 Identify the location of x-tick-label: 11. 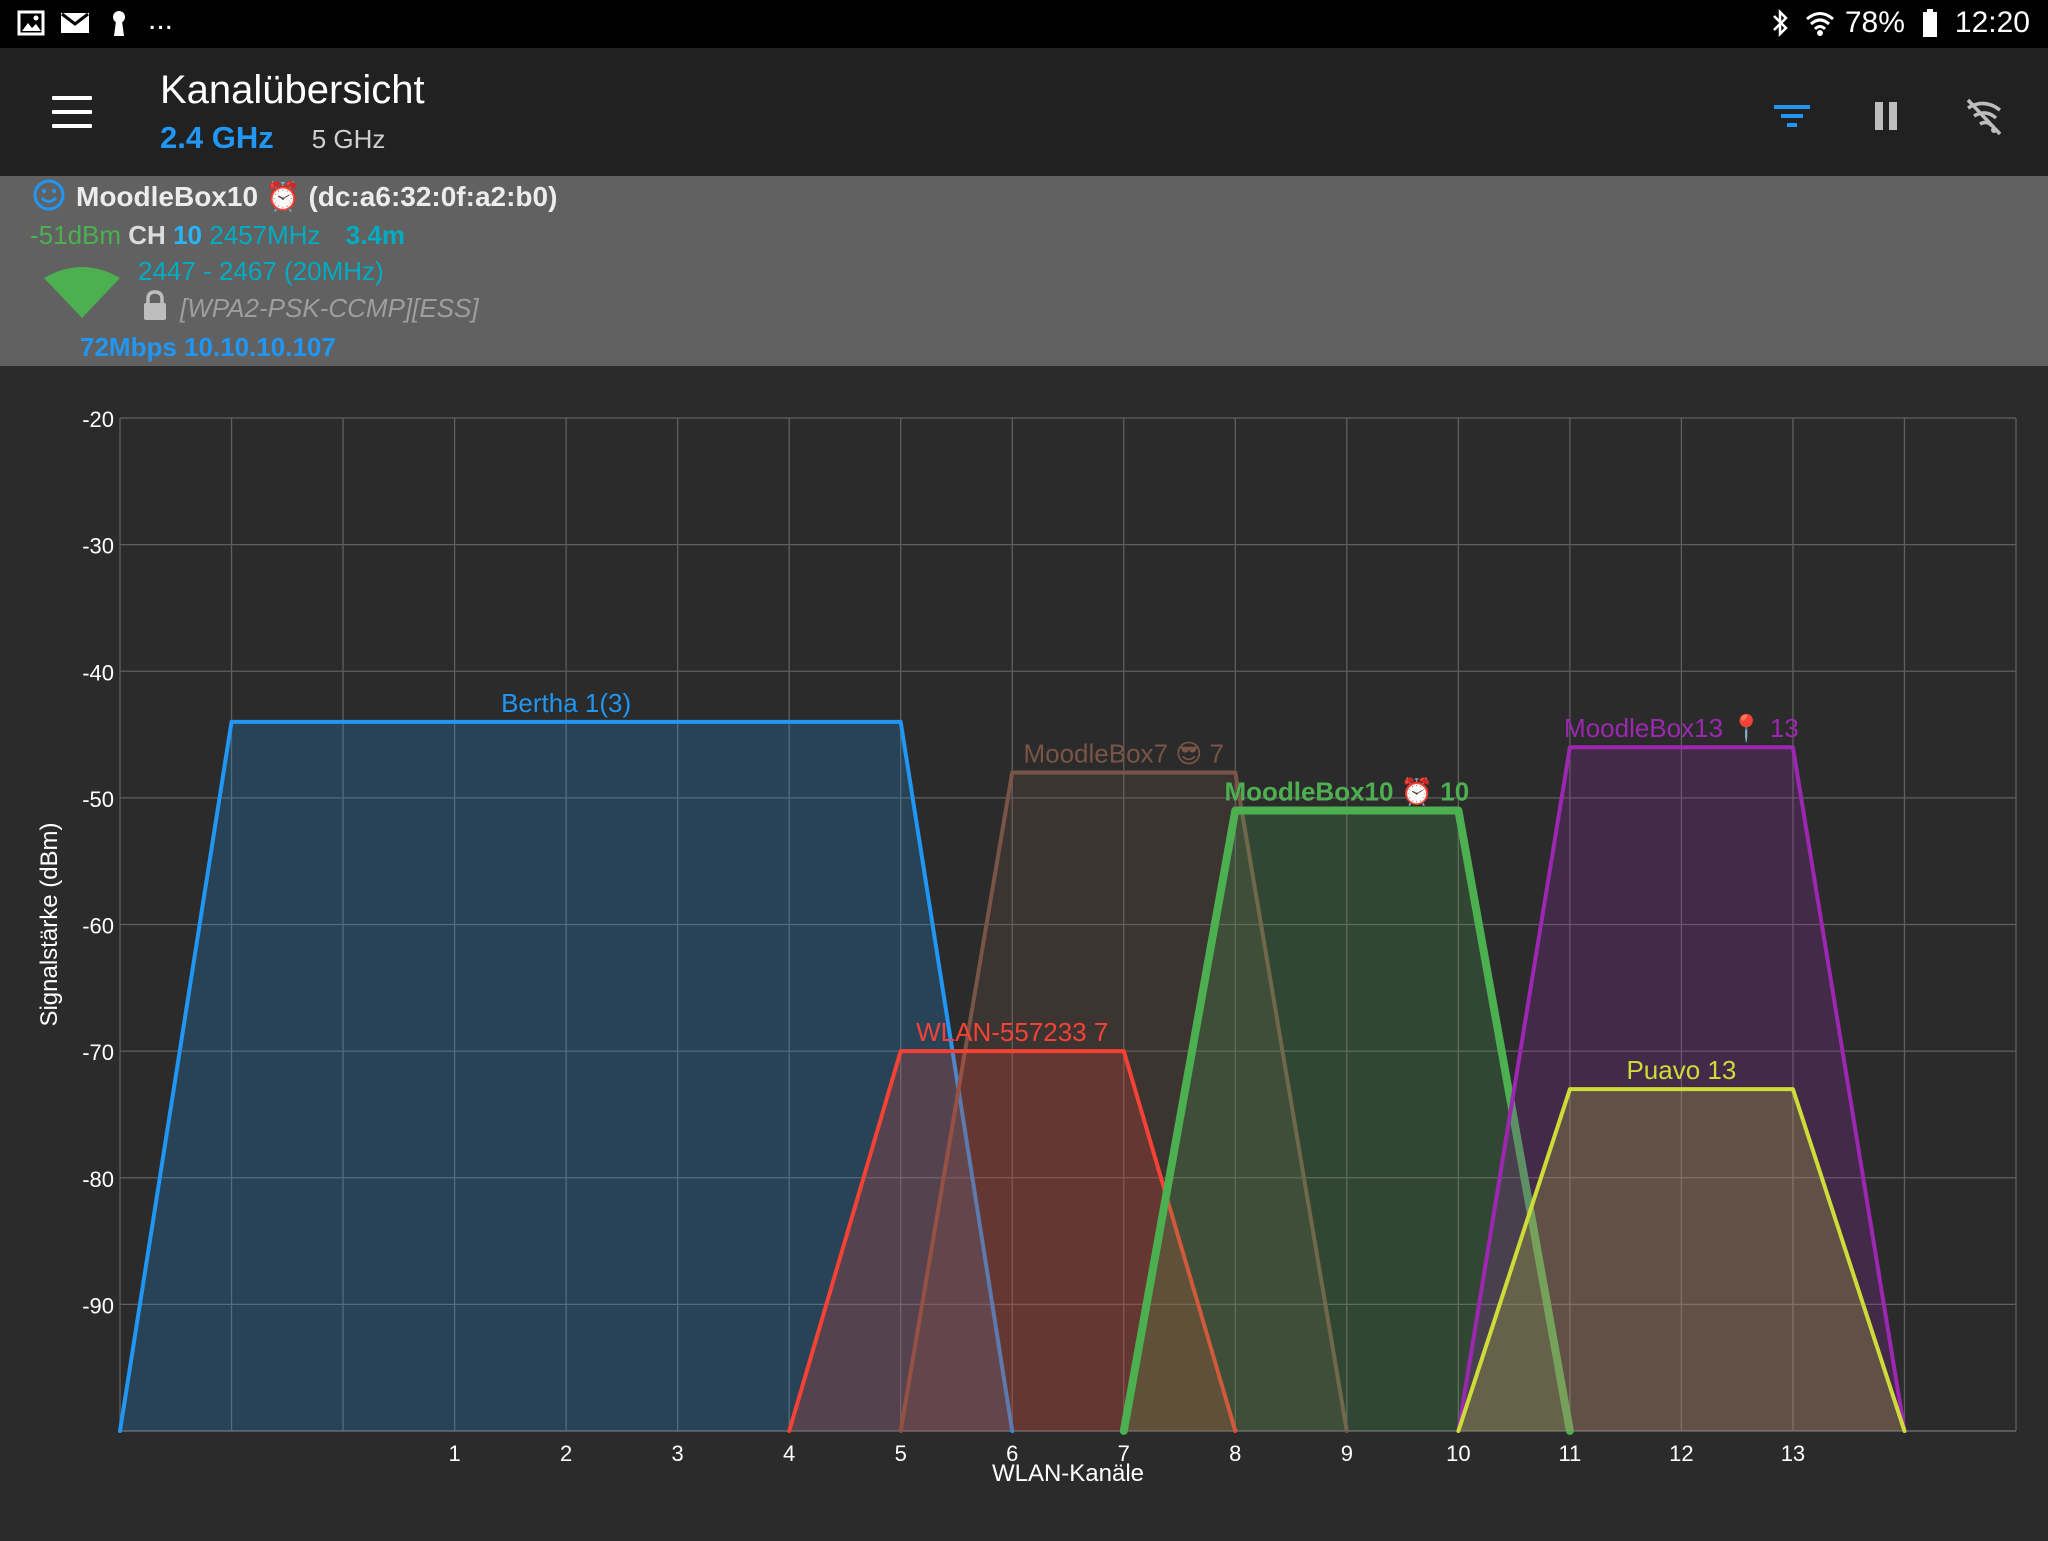
(1569, 1453).